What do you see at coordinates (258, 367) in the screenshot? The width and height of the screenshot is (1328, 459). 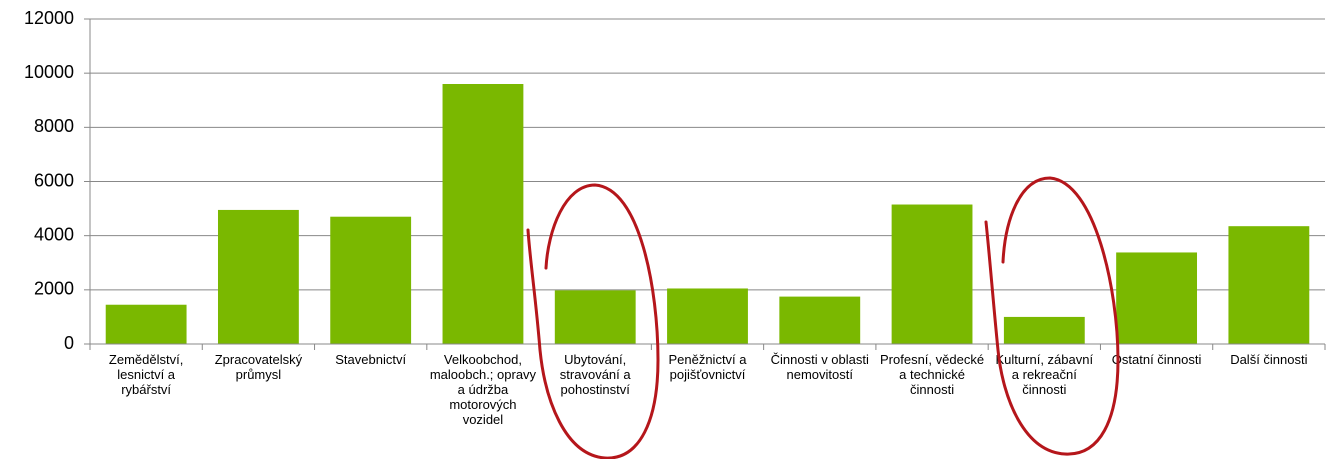 I see `x-tick-label: Zpracovatelský průmysl` at bounding box center [258, 367].